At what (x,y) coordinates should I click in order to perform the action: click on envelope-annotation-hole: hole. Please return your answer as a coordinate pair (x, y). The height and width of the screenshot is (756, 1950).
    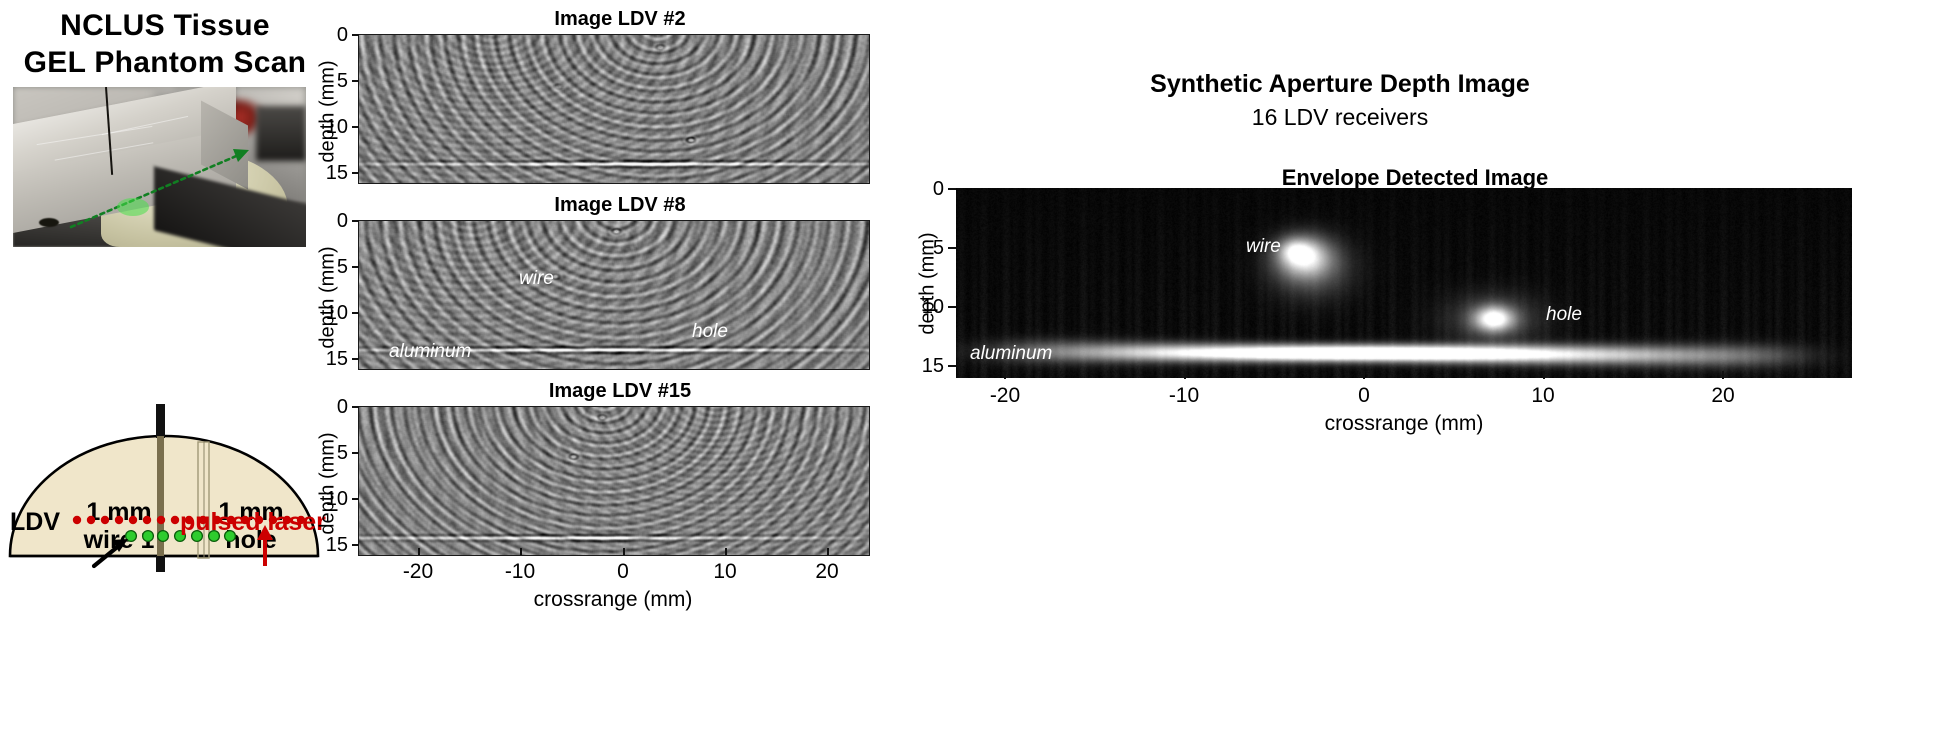
    Looking at the image, I should click on (1564, 314).